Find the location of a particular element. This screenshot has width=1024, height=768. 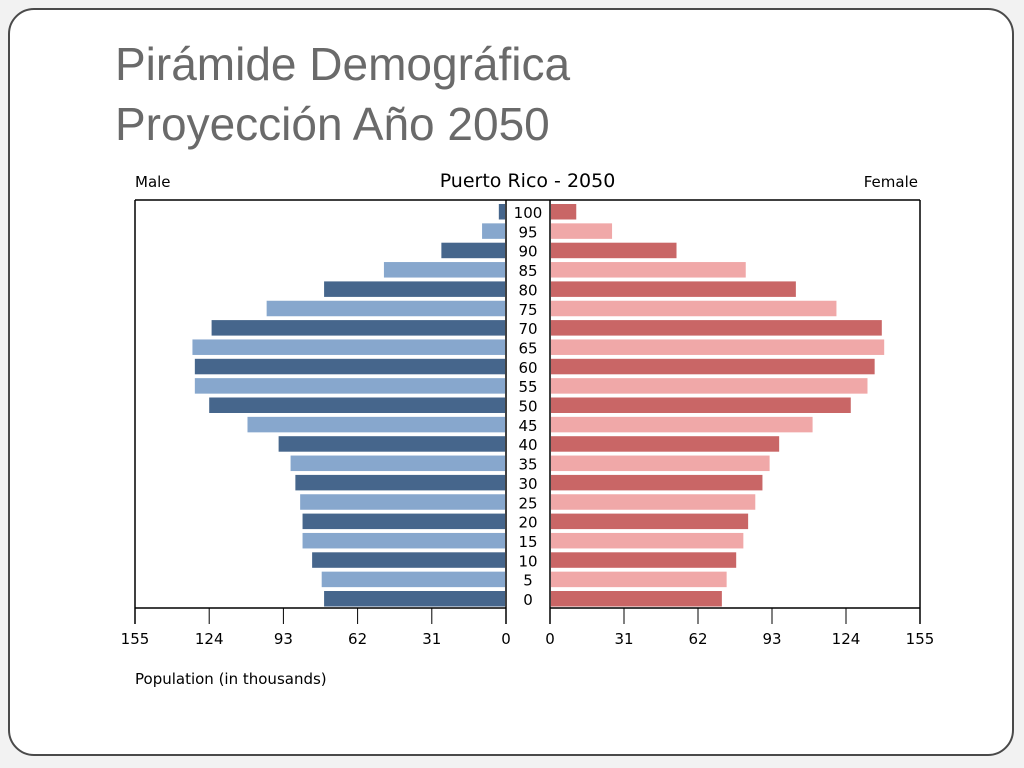

male-label: Male is located at coordinates (153, 182).